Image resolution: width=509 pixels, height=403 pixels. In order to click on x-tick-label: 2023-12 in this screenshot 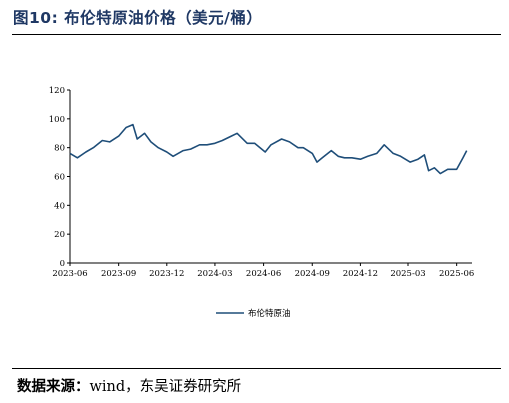, I will do `click(166, 274)`.